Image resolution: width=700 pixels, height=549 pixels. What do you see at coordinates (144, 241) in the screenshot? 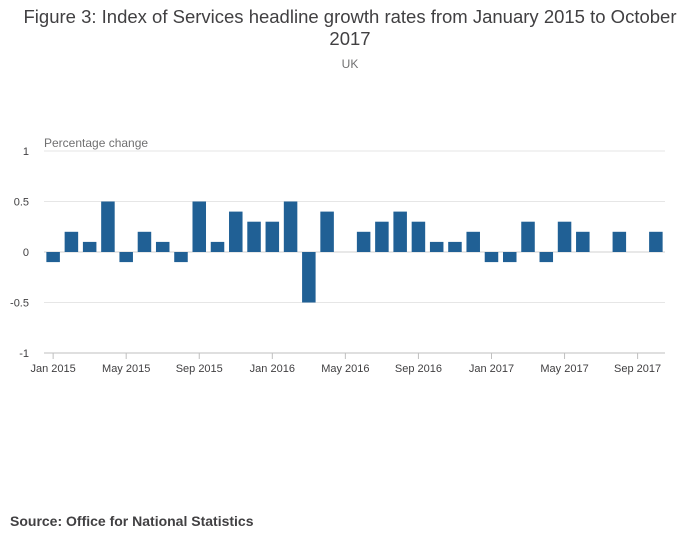
I see `bar-jun-2015` at bounding box center [144, 241].